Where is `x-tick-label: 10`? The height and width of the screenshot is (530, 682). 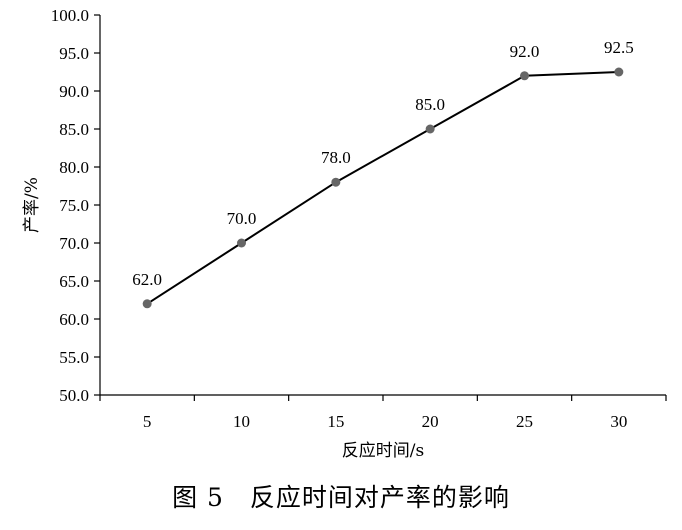 x-tick-label: 10 is located at coordinates (241, 421).